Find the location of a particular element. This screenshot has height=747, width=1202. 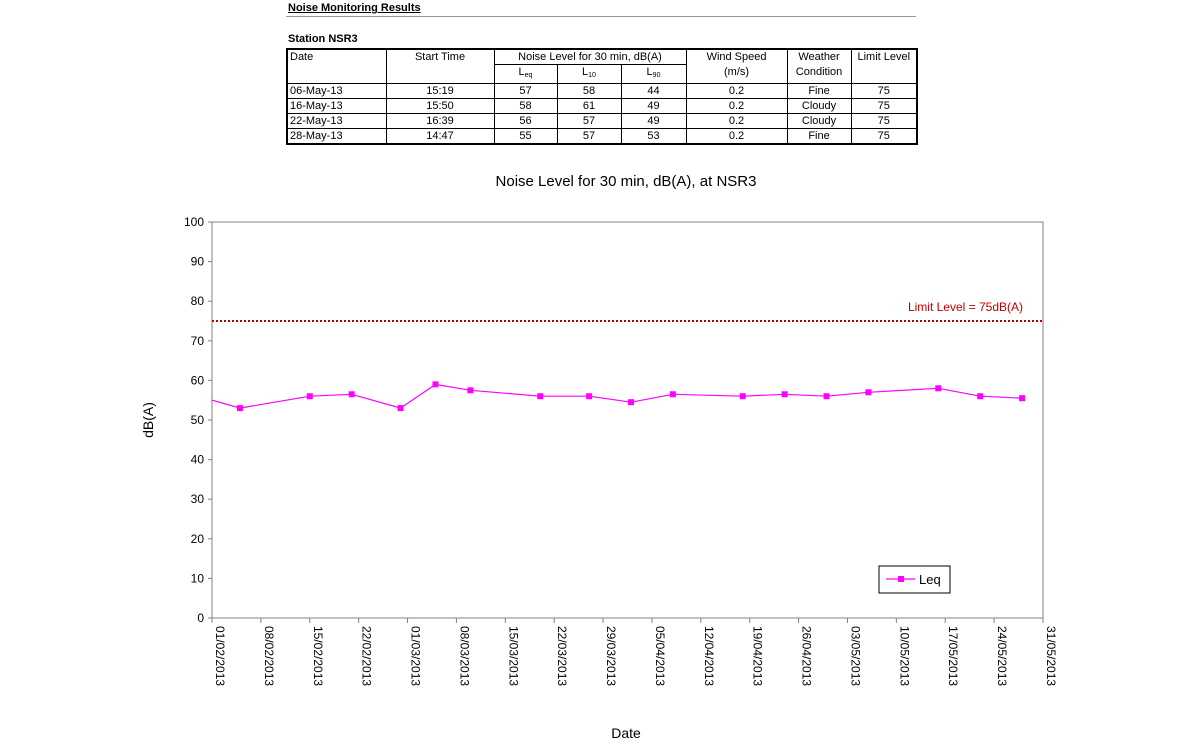

legend-label: Leq is located at coordinates (930, 579).